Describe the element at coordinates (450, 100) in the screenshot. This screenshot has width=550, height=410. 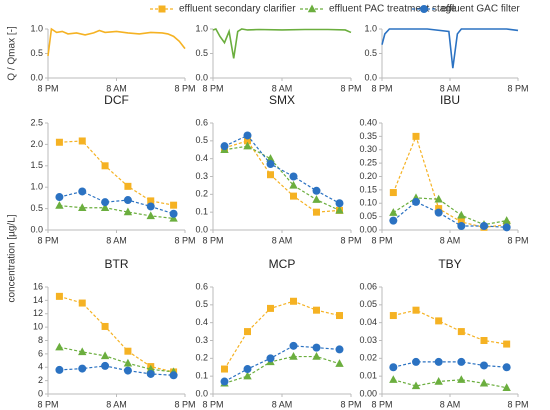
I see `chart-title: IBU` at that location.